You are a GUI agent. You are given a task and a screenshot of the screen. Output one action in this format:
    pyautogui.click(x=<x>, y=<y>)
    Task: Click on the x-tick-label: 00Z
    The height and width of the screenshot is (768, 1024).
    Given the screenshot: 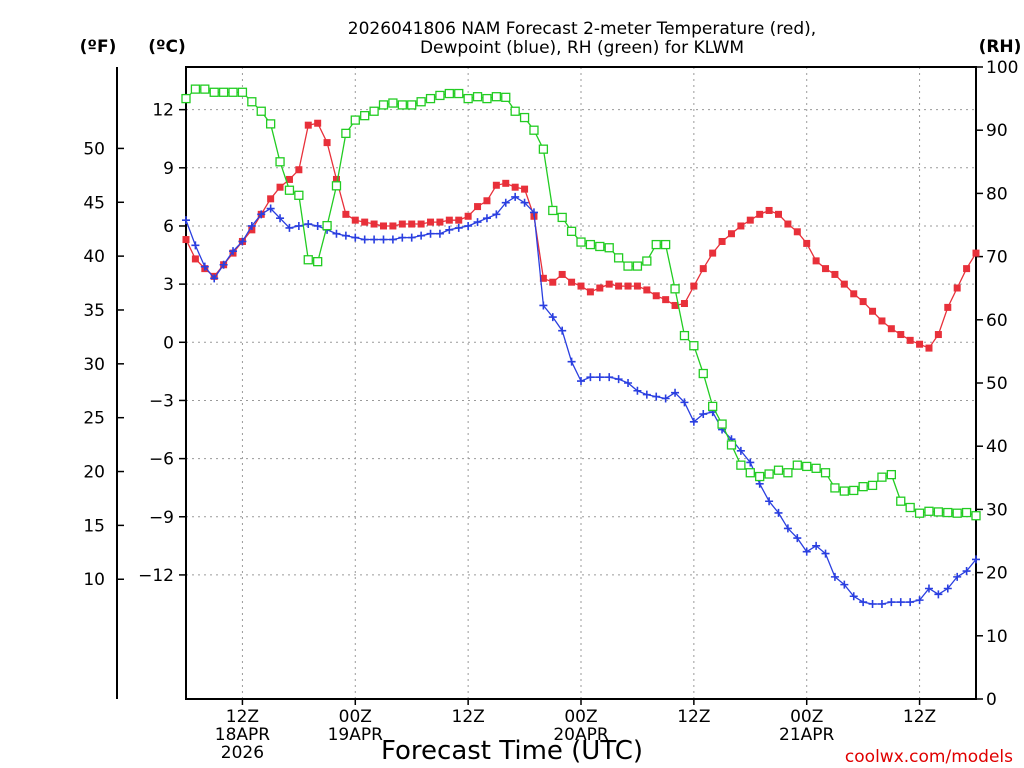 What is the action you would take?
    pyautogui.click(x=806, y=717)
    